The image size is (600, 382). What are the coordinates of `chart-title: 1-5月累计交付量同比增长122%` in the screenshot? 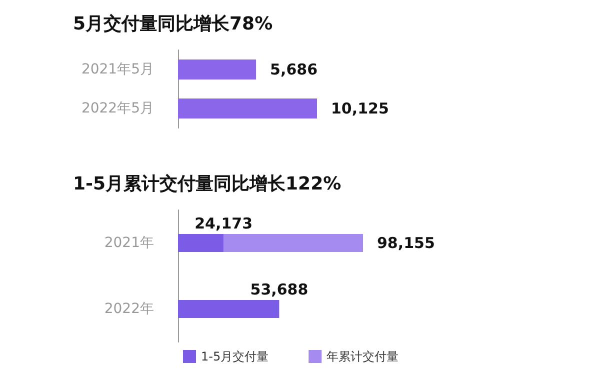 It's located at (207, 184).